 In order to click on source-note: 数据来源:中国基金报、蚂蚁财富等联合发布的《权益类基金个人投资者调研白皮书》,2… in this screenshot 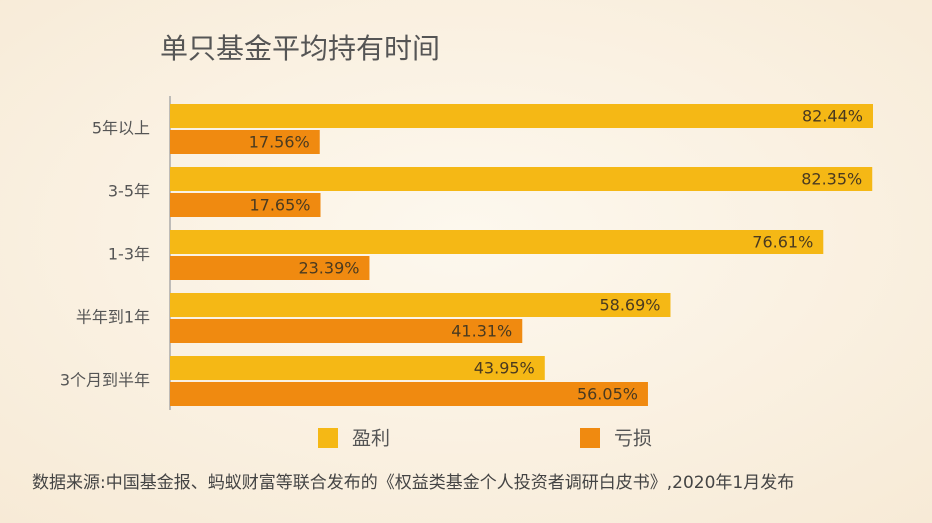, I will do `click(413, 483)`.